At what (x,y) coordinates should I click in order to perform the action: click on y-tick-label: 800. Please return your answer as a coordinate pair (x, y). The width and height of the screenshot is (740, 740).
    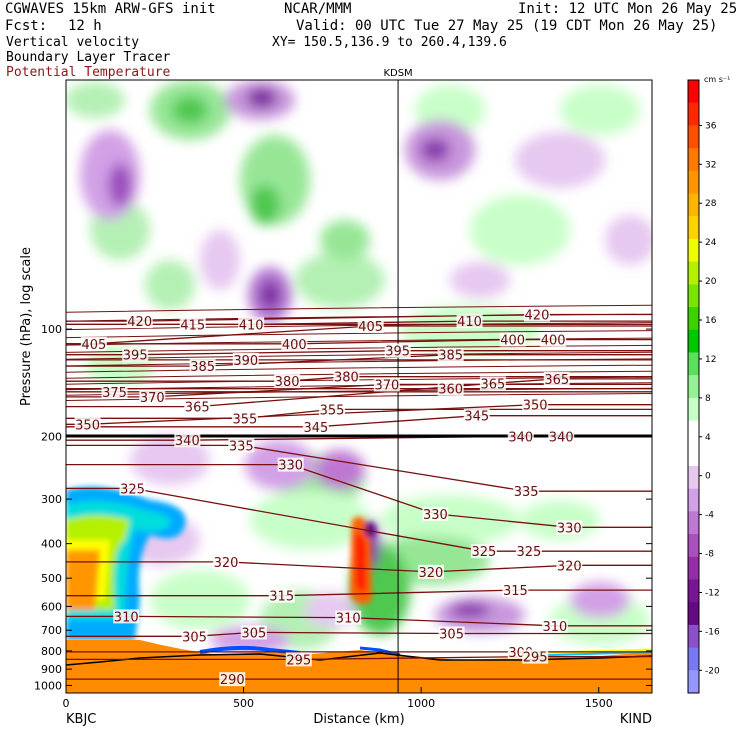
    Looking at the image, I should click on (51, 651).